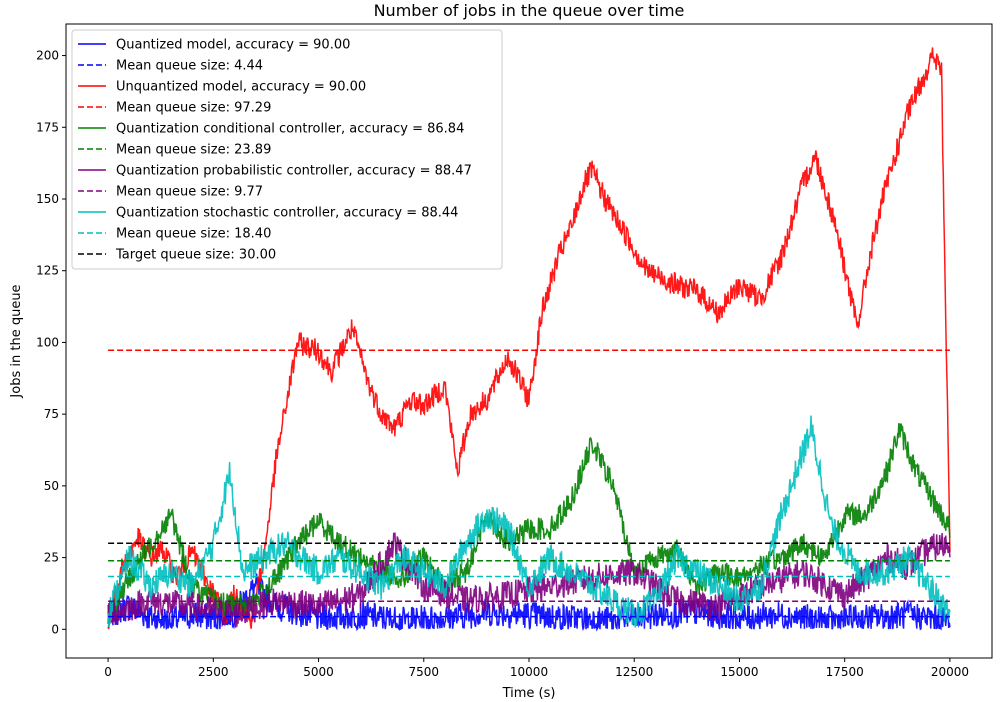 The height and width of the screenshot is (702, 1001). Describe the element at coordinates (55, 629) in the screenshot. I see `y-tick-label: 0` at that location.